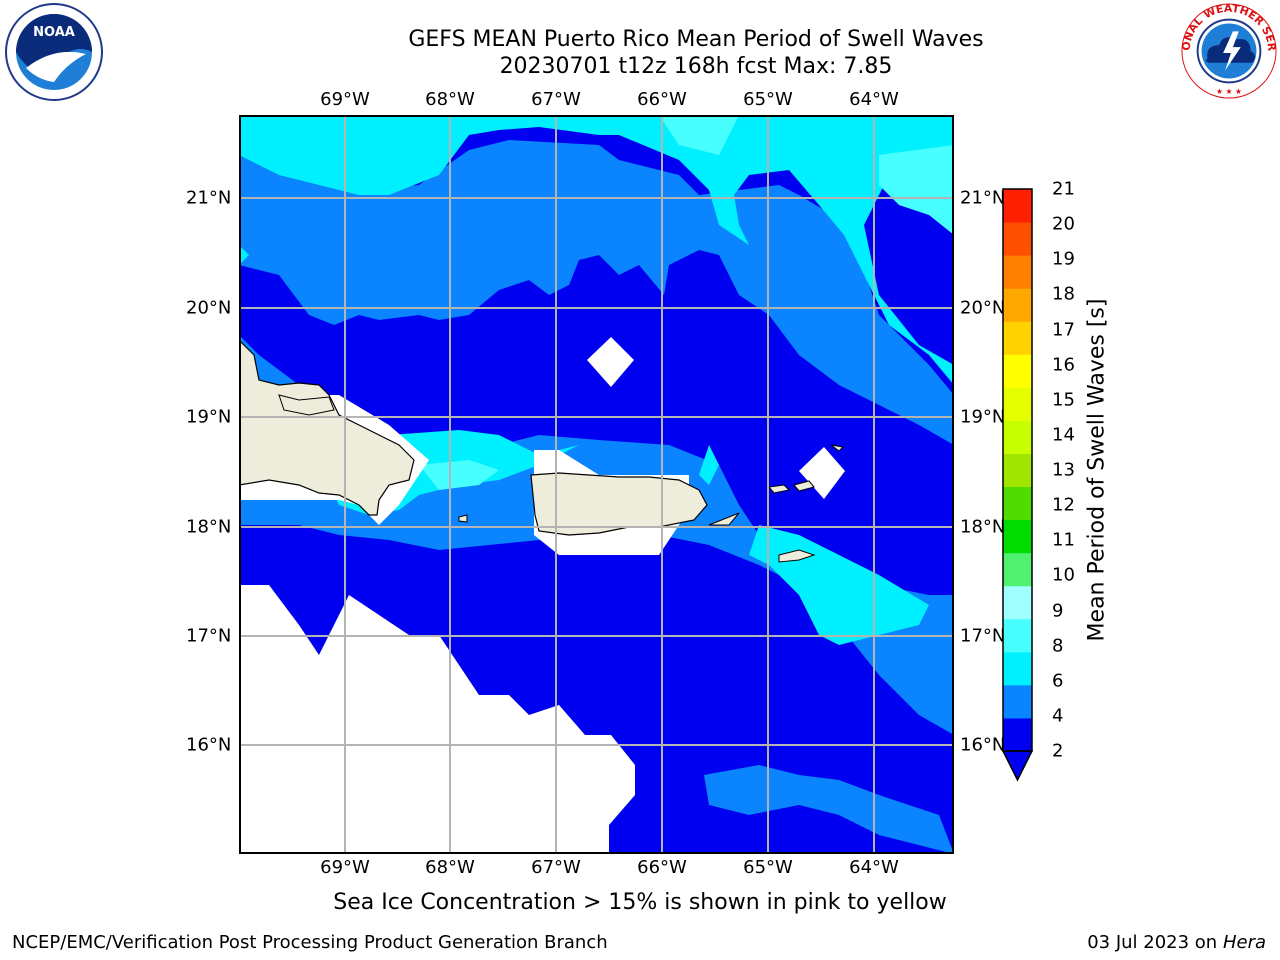 The width and height of the screenshot is (1280, 960). Describe the element at coordinates (1063, 470) in the screenshot. I see `colorbar-tick-label: 13` at that location.